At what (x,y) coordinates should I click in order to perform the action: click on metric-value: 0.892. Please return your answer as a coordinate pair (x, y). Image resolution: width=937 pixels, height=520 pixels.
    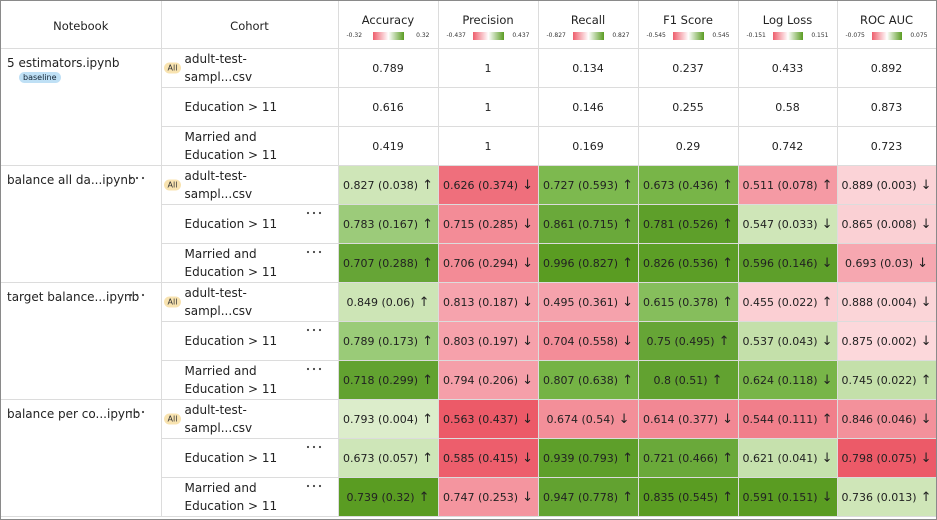
    Looking at the image, I should click on (886, 68).